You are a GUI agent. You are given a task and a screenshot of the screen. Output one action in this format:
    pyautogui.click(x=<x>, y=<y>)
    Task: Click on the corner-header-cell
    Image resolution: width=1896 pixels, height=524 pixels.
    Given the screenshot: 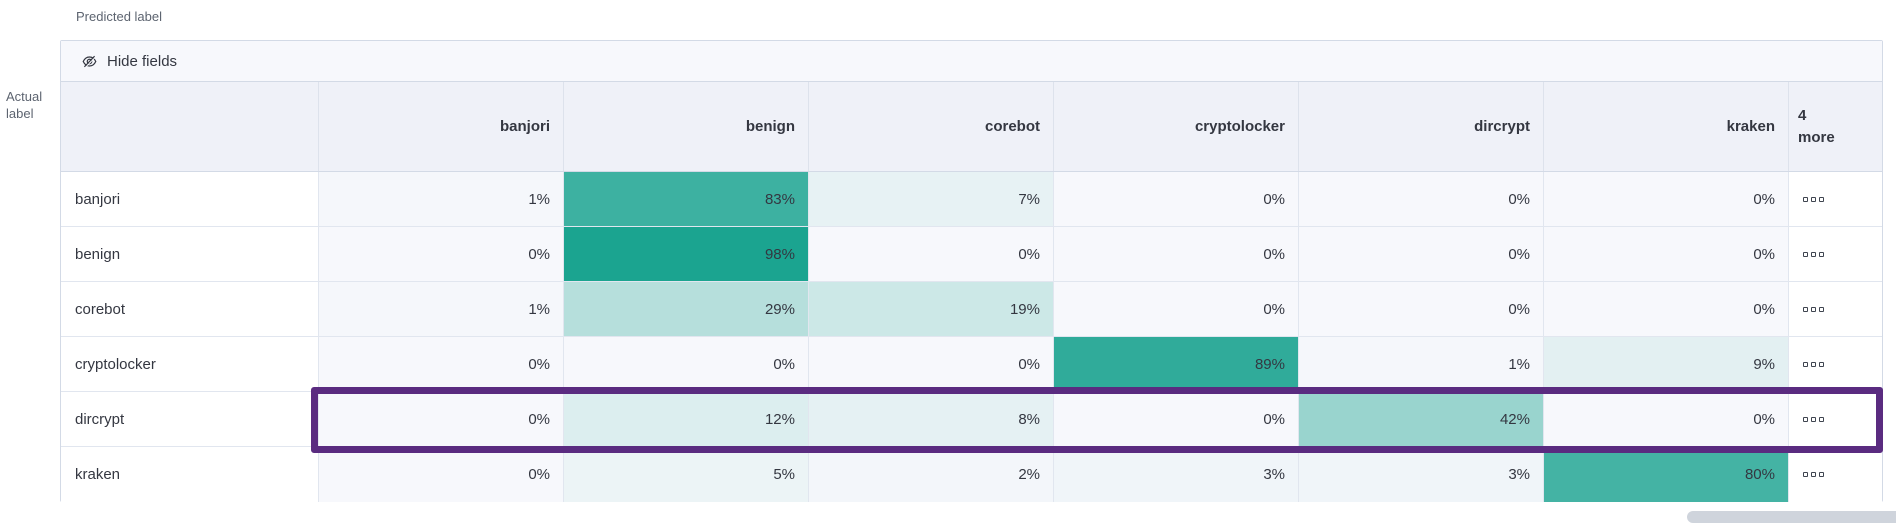 What is the action you would take?
    pyautogui.click(x=189, y=126)
    